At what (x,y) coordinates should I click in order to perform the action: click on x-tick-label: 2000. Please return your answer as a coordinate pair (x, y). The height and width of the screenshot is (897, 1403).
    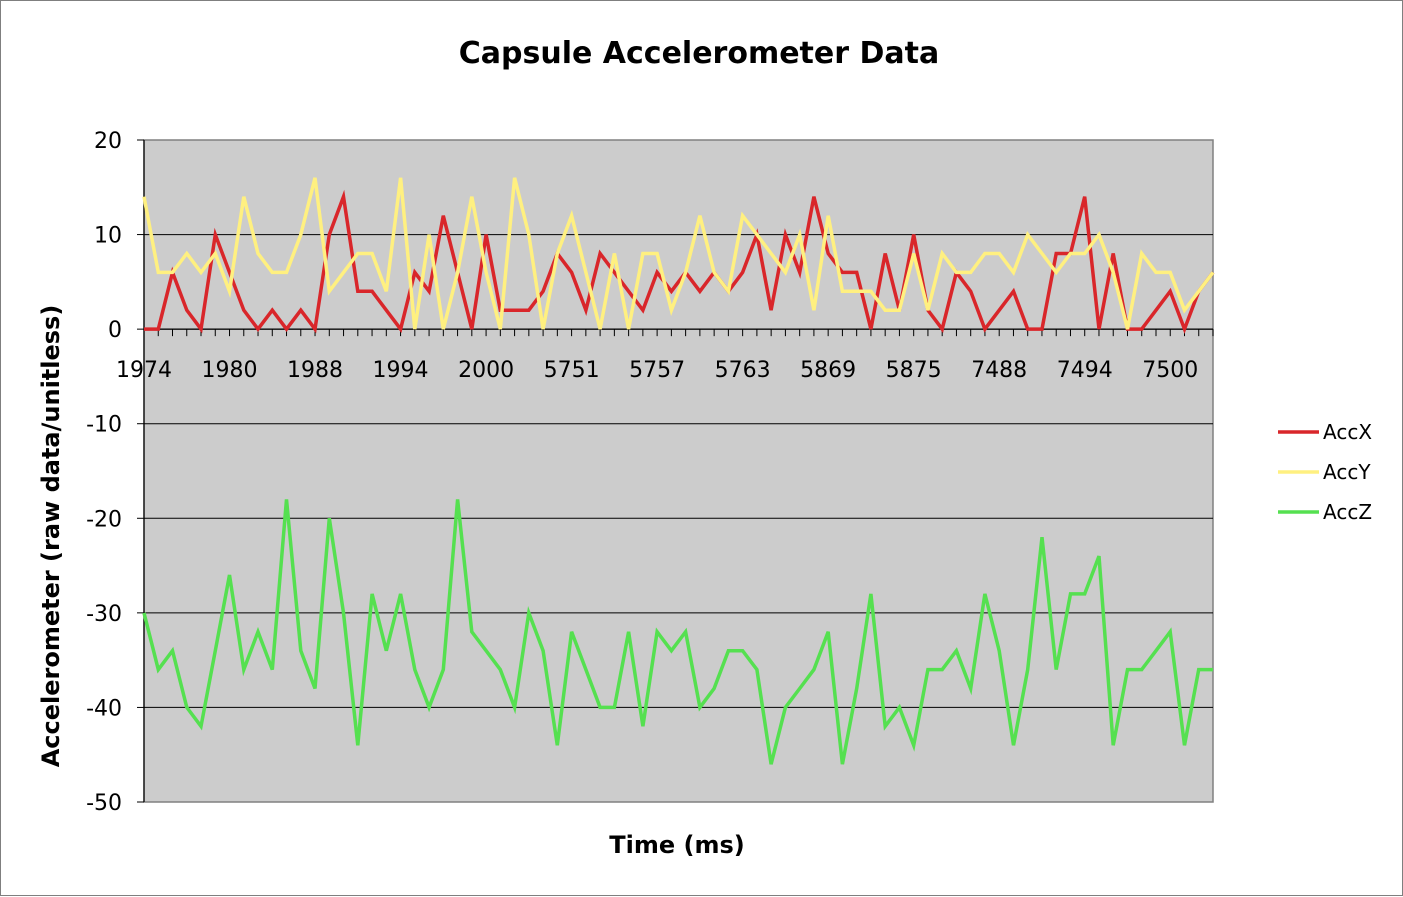
    Looking at the image, I should click on (486, 370).